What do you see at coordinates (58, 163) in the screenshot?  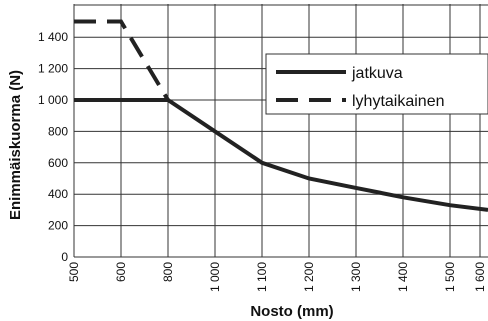 I see `y-tick-label: 600` at bounding box center [58, 163].